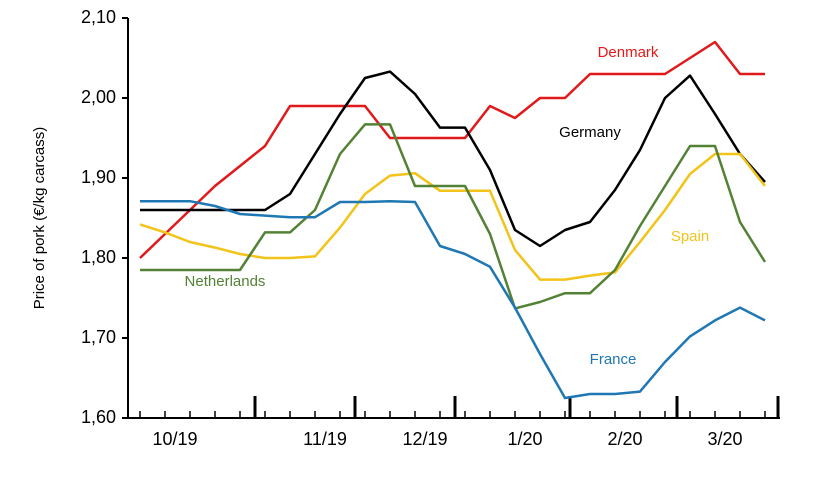 The width and height of the screenshot is (820, 480). I want to click on x-tick-label: 10/19, so click(174, 439).